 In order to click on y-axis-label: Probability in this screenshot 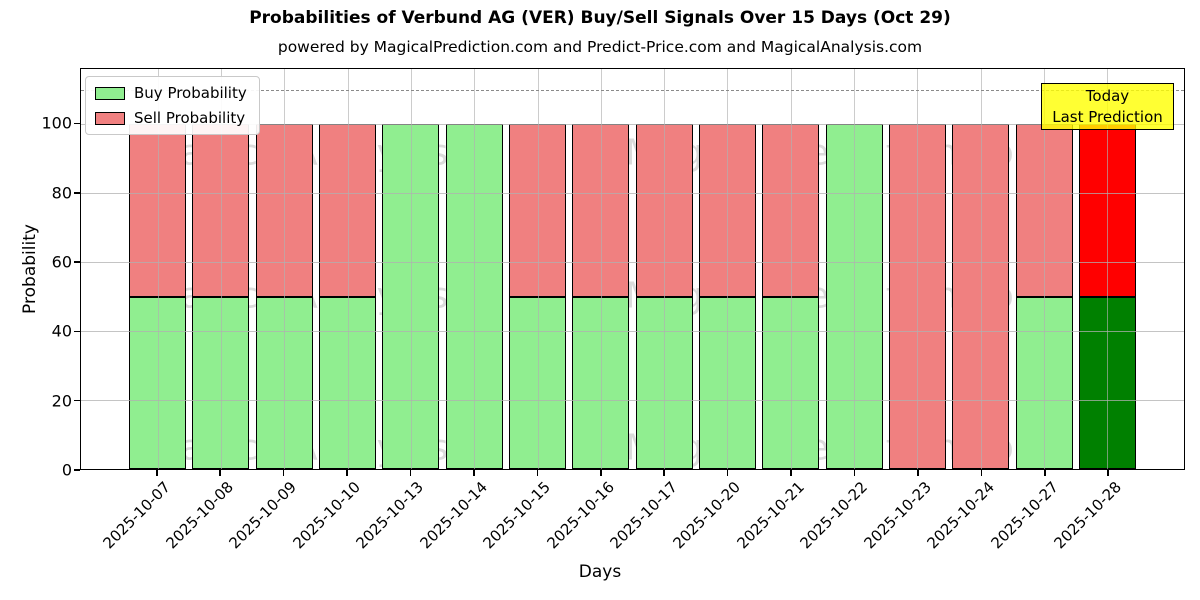, I will do `click(30, 269)`.